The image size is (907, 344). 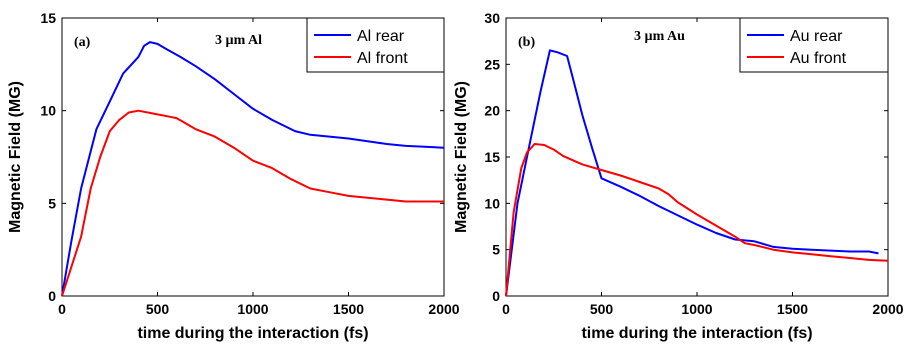 What do you see at coordinates (816, 36) in the screenshot?
I see `legend-entry: Au rear` at bounding box center [816, 36].